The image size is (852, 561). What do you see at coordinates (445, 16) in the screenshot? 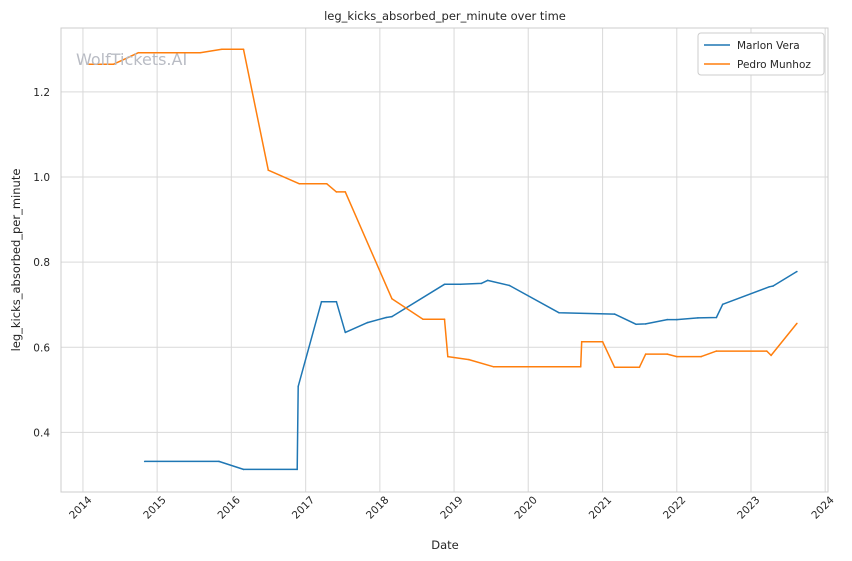
I see `chart-title: leg_kicks_absorbed_per_minute over time` at bounding box center [445, 16].